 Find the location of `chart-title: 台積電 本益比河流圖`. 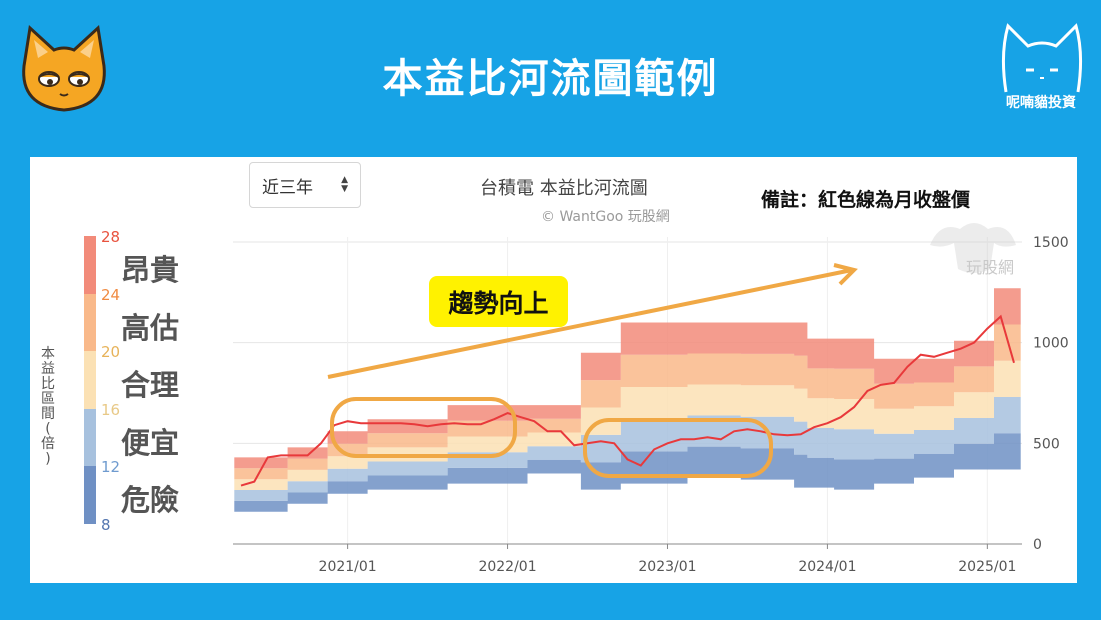

chart-title: 台積電 本益比河流圖 is located at coordinates (564, 188).